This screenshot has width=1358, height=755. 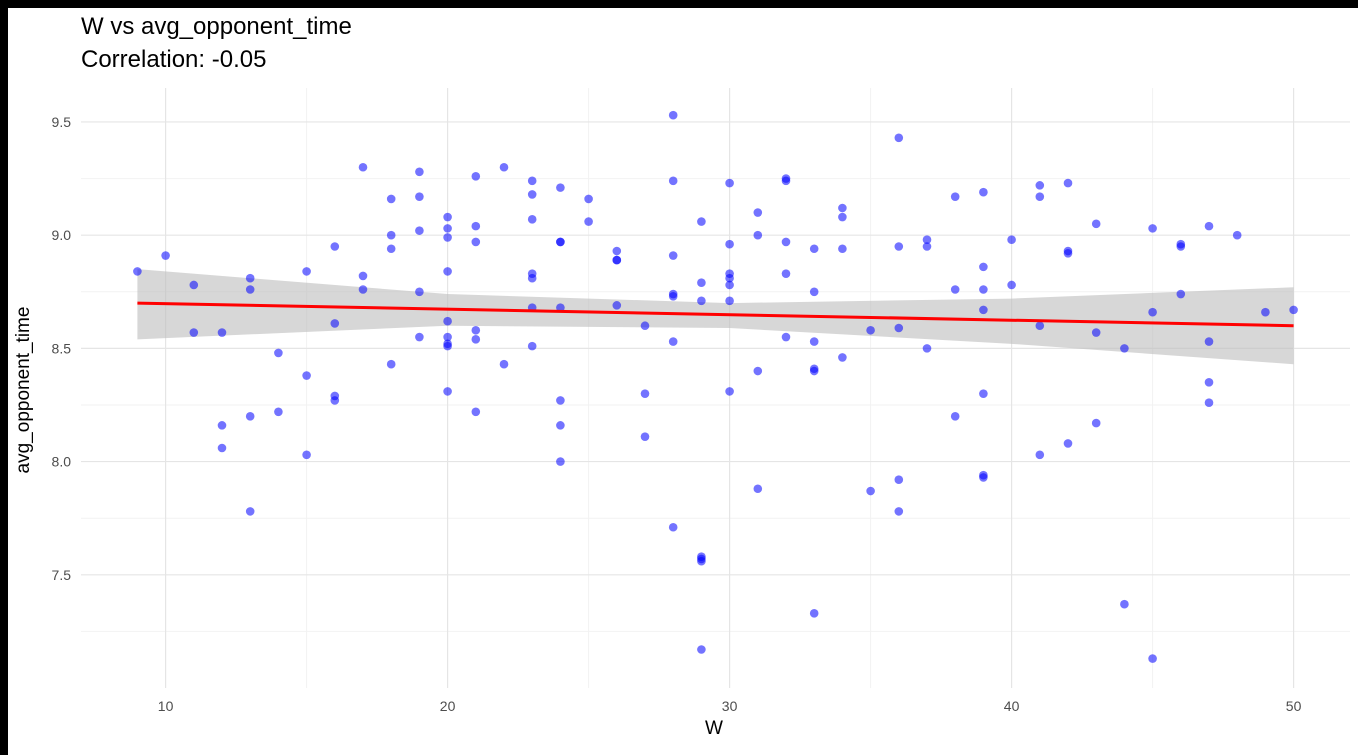 What do you see at coordinates (730, 706) in the screenshot?
I see `x-tick-label: 30` at bounding box center [730, 706].